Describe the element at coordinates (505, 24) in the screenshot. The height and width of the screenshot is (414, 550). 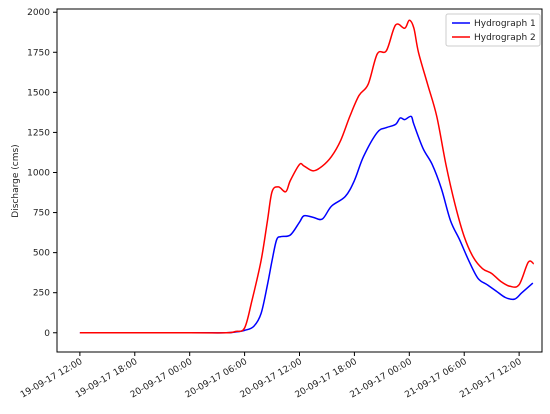
I see `legend-label-hydrograph-1: Hydrograph 1` at that location.